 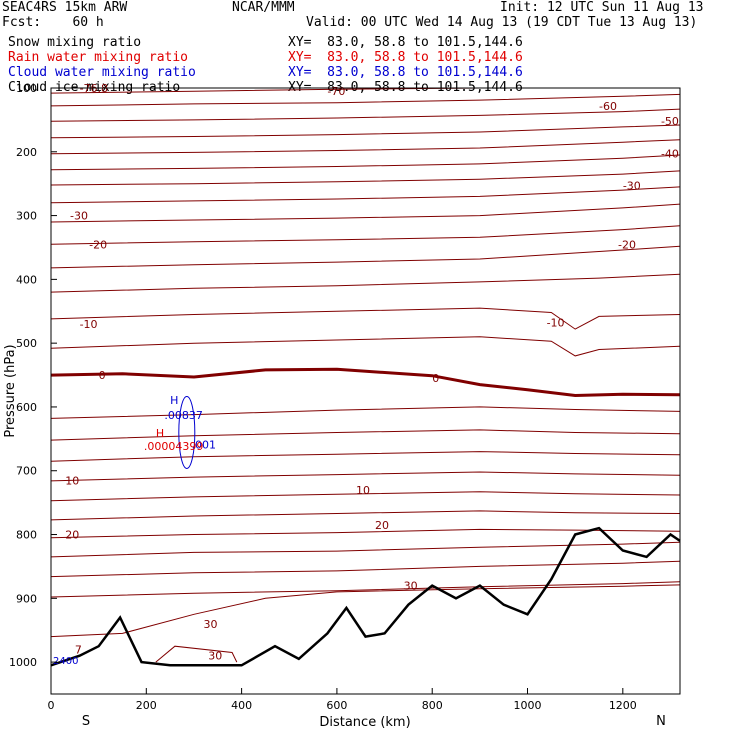 What do you see at coordinates (86, 721) in the screenshot?
I see `x-end-label-south: S` at bounding box center [86, 721].